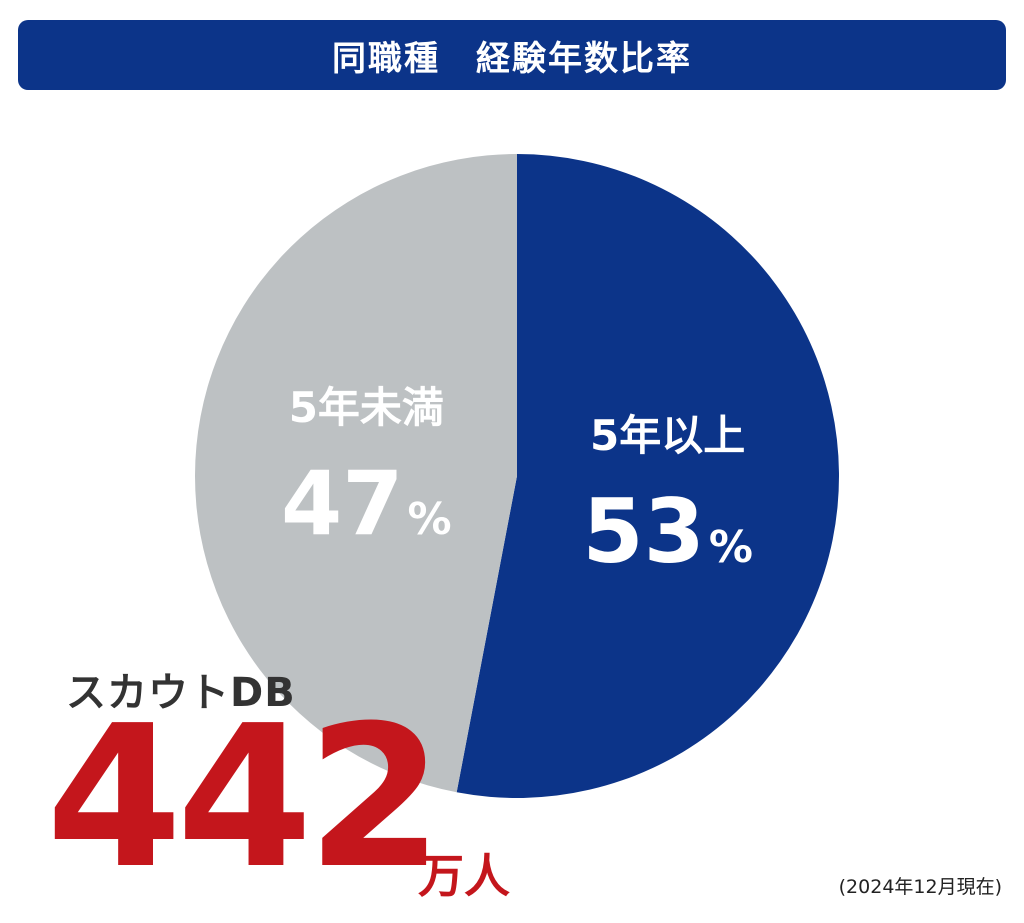 Image resolution: width=1024 pixels, height=923 pixels. What do you see at coordinates (517, 483) in the screenshot?
I see `pie-labels: 5年以上 53% 5年未満 47%` at bounding box center [517, 483].